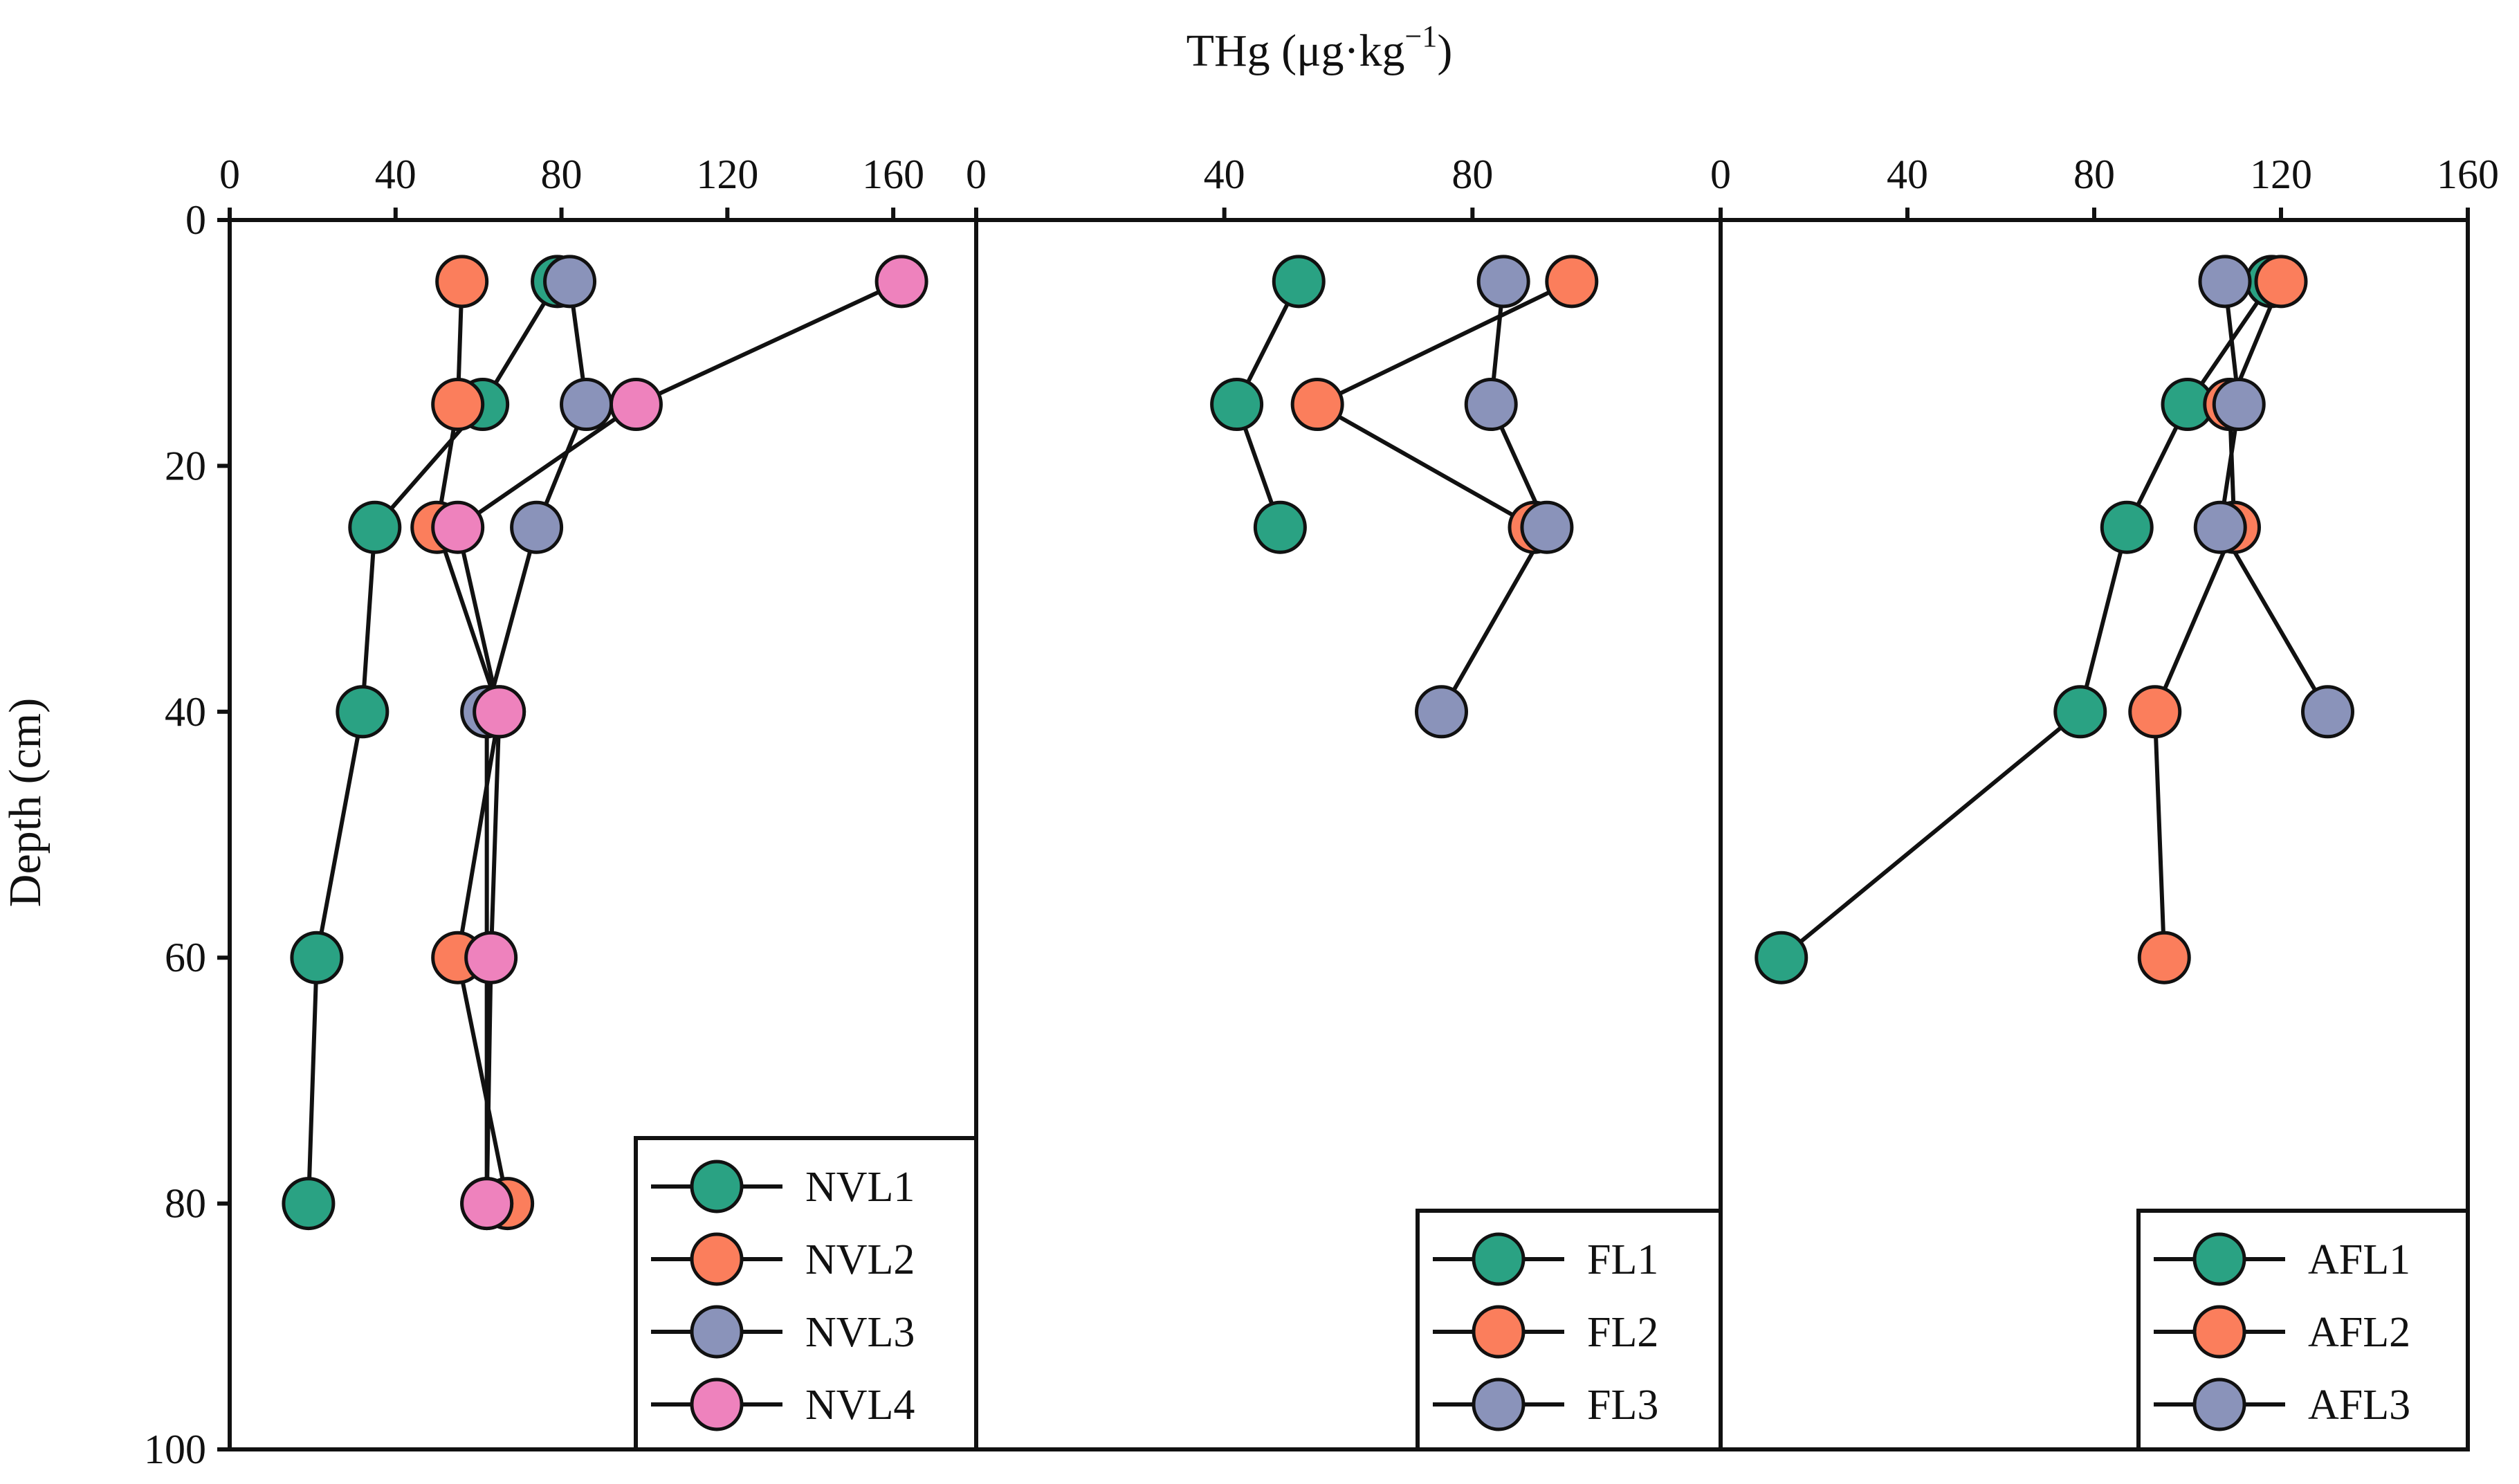 This screenshot has height=1484, width=2519. What do you see at coordinates (187, 834) in the screenshot?
I see `depth-axis: 0 20 40 60 80 100` at bounding box center [187, 834].